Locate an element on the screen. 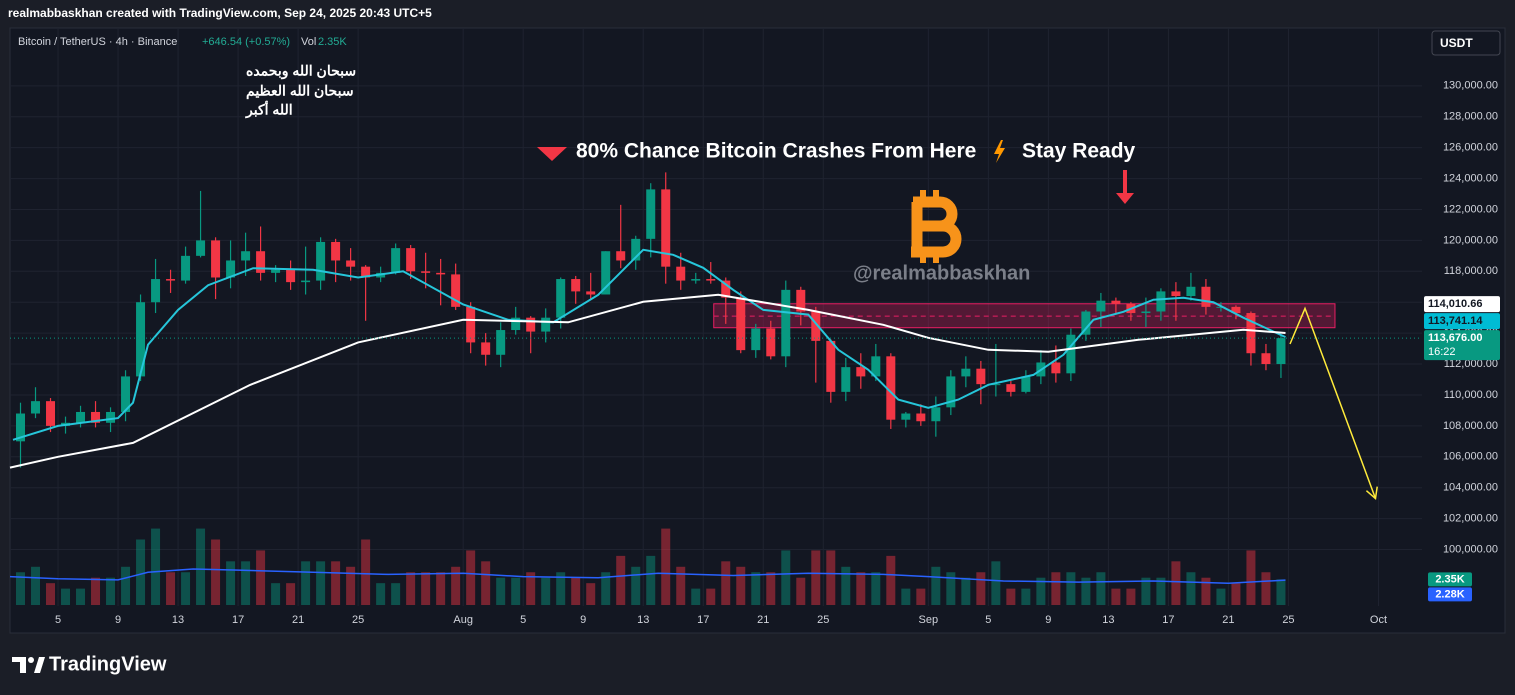  arrow-head is located at coordinates (1125, 198).